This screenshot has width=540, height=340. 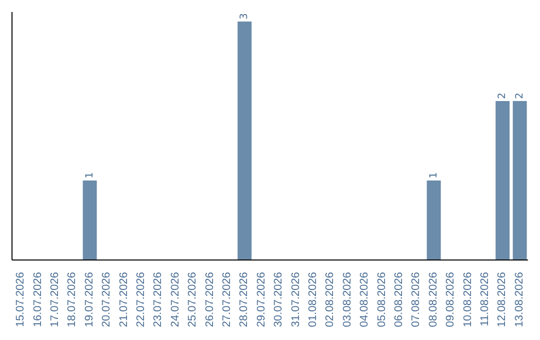 I want to click on x-tick-label: 25.07.2026, so click(x=192, y=300).